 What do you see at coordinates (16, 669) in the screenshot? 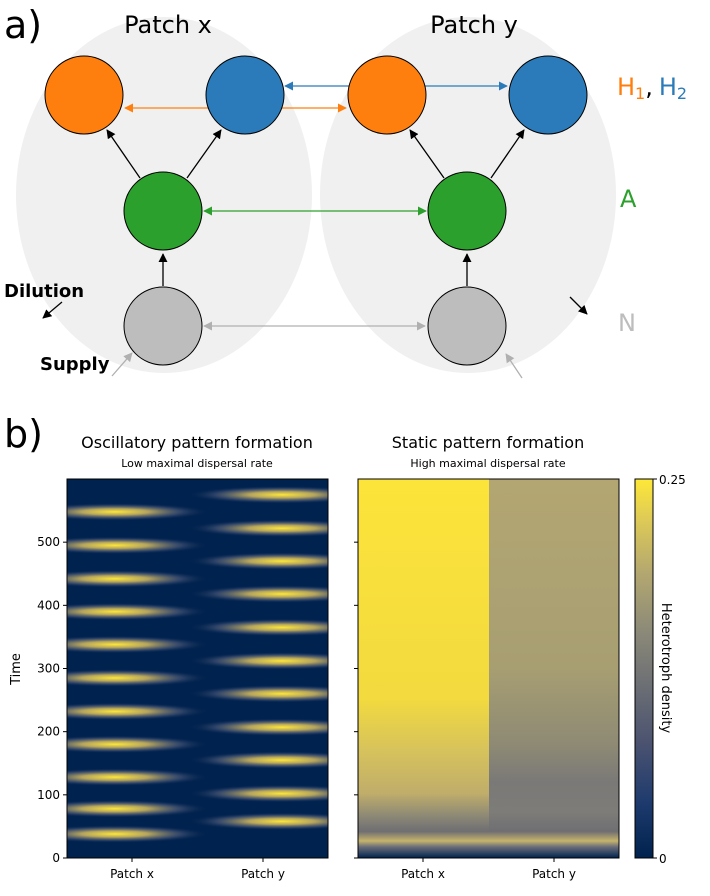
I see `y-axis-label: Time` at bounding box center [16, 669].